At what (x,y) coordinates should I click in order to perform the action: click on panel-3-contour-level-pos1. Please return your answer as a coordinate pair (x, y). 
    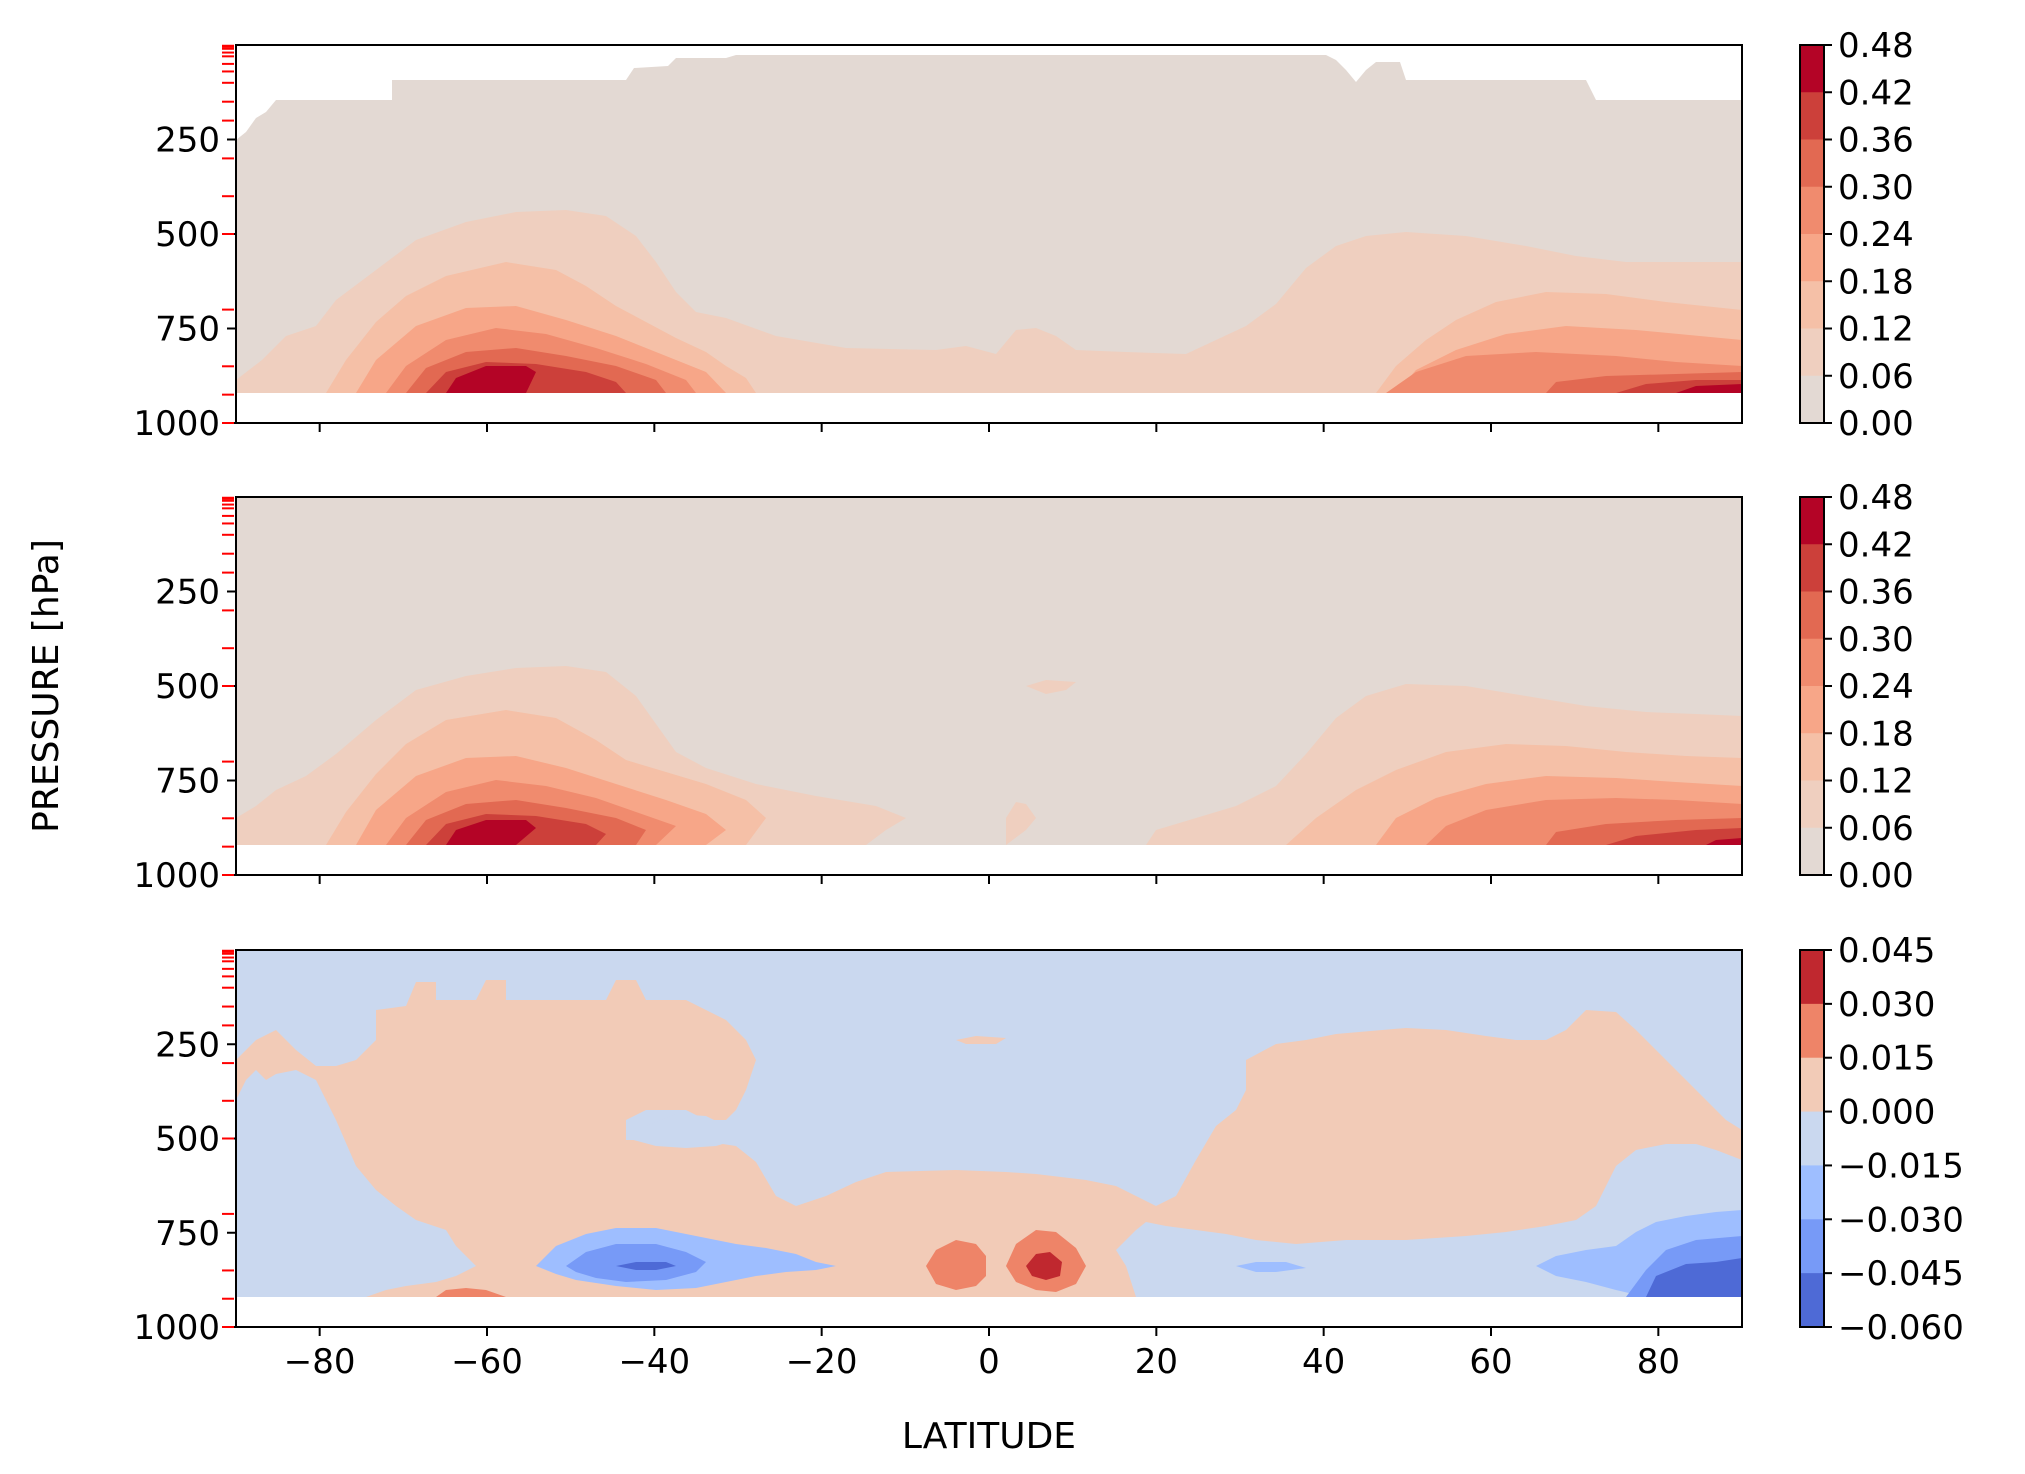
    Looking at the image, I should click on (761, 1263).